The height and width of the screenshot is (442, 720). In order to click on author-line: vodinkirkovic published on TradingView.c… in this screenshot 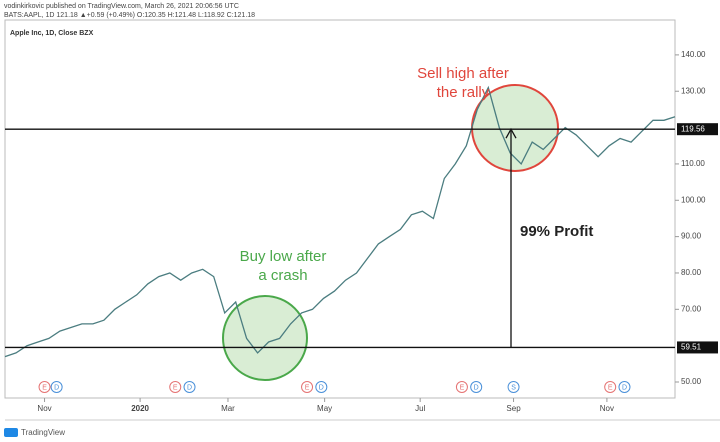, I will do `click(121, 6)`.